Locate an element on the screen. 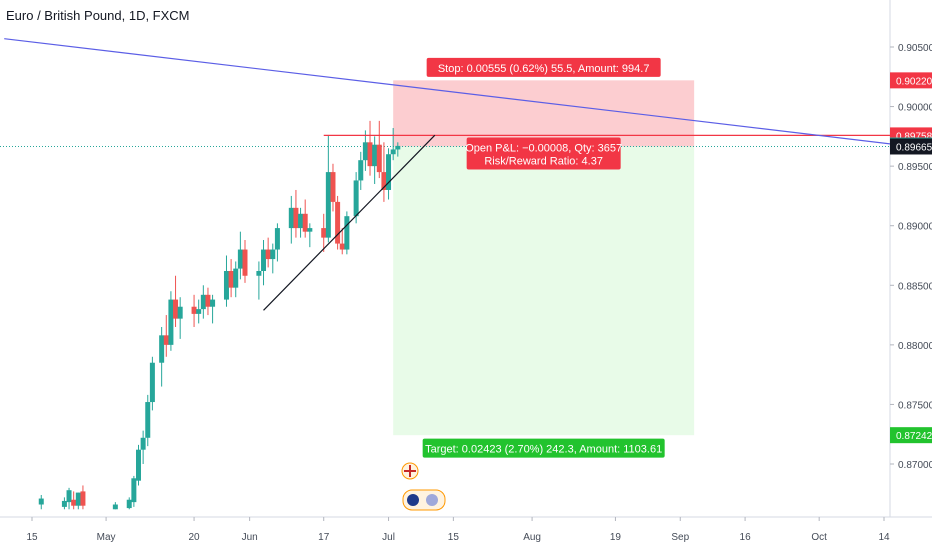 The image size is (932, 550). x-tick-label: Oct is located at coordinates (819, 537).